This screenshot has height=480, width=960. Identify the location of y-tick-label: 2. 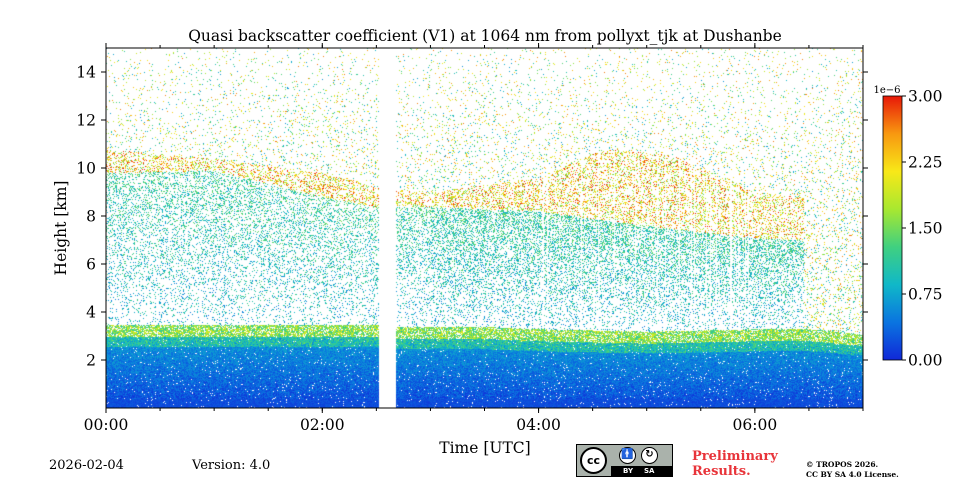
(91, 361).